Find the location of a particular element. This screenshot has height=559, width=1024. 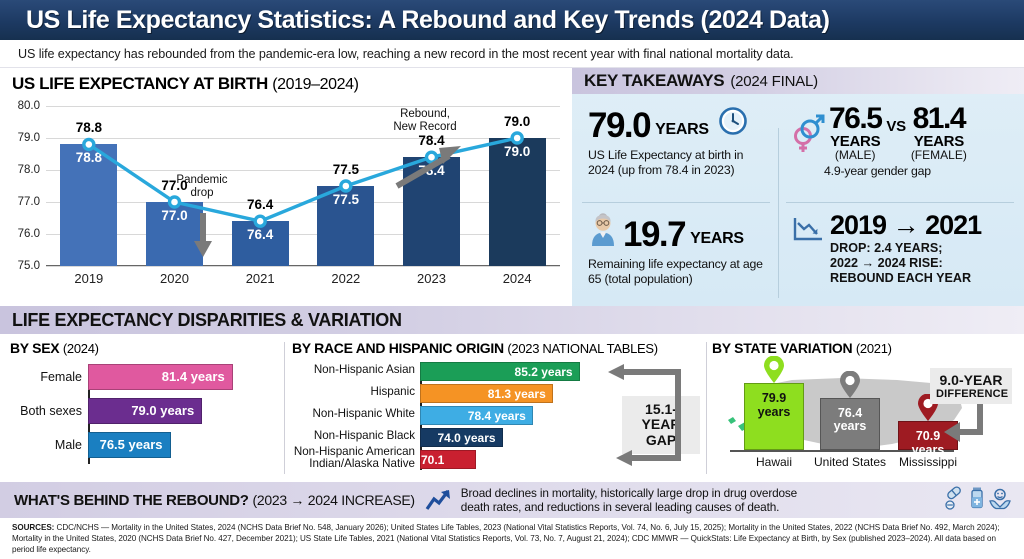

state-diff-line2: DIFFERENCE is located at coordinates (972, 394).